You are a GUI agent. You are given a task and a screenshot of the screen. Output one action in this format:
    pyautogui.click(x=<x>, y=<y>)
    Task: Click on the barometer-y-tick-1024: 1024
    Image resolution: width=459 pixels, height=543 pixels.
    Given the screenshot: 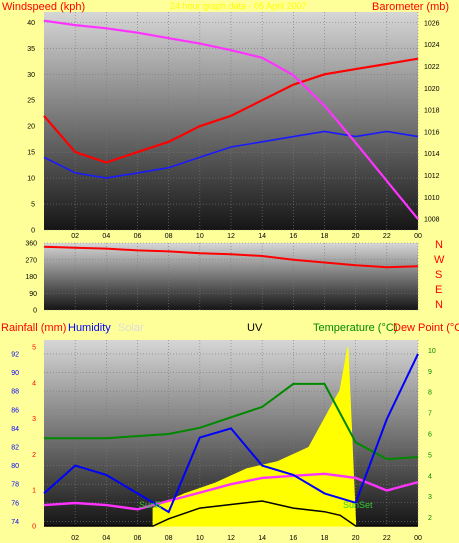 What is the action you would take?
    pyautogui.click(x=432, y=45)
    